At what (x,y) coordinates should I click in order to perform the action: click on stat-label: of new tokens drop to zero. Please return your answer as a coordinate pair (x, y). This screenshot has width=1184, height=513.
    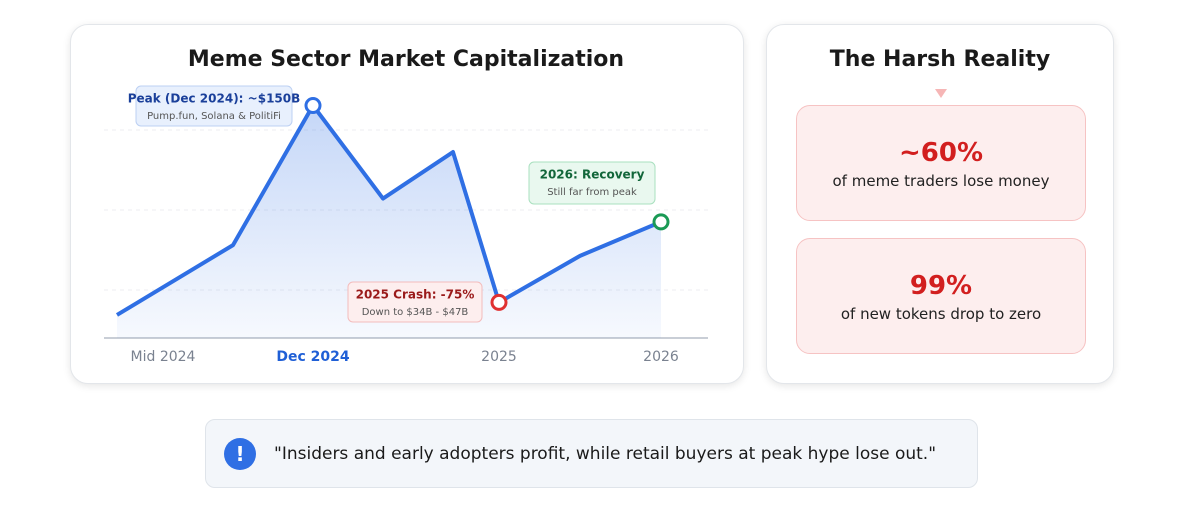
    Looking at the image, I should click on (941, 314).